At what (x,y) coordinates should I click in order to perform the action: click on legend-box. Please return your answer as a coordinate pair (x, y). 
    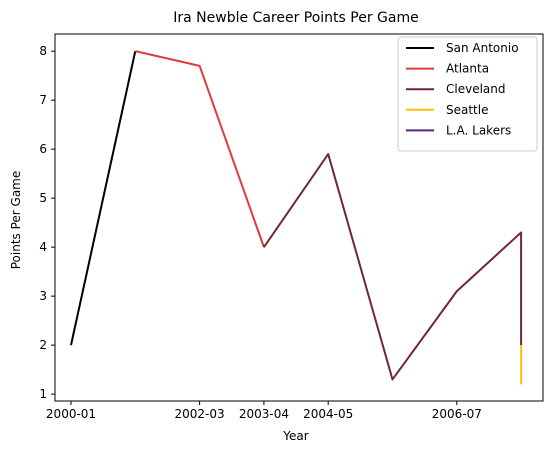
    Looking at the image, I should click on (467, 94).